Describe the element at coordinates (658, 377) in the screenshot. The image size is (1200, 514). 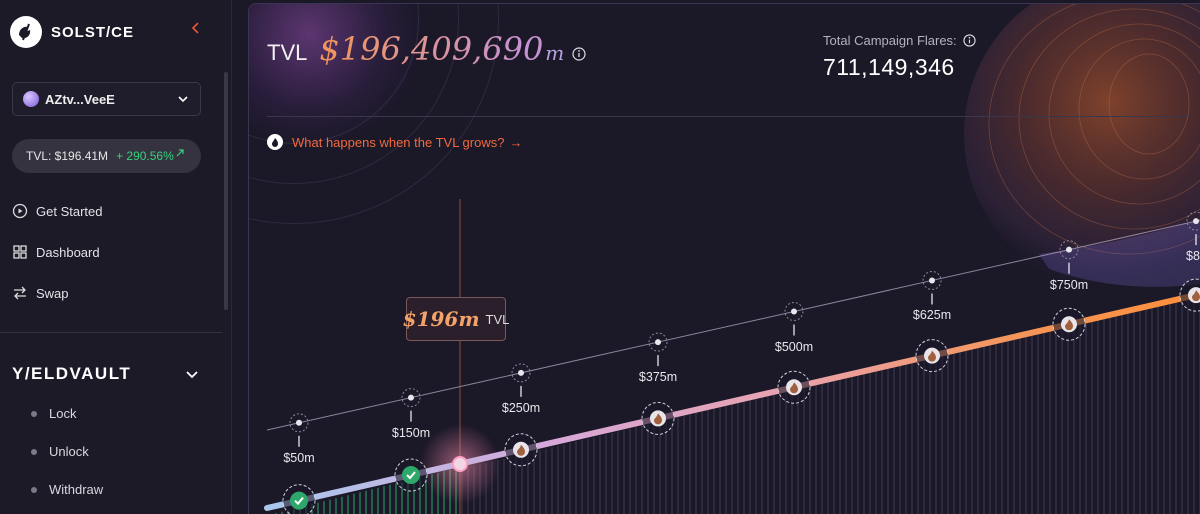
I see `milestone-label: $375m` at that location.